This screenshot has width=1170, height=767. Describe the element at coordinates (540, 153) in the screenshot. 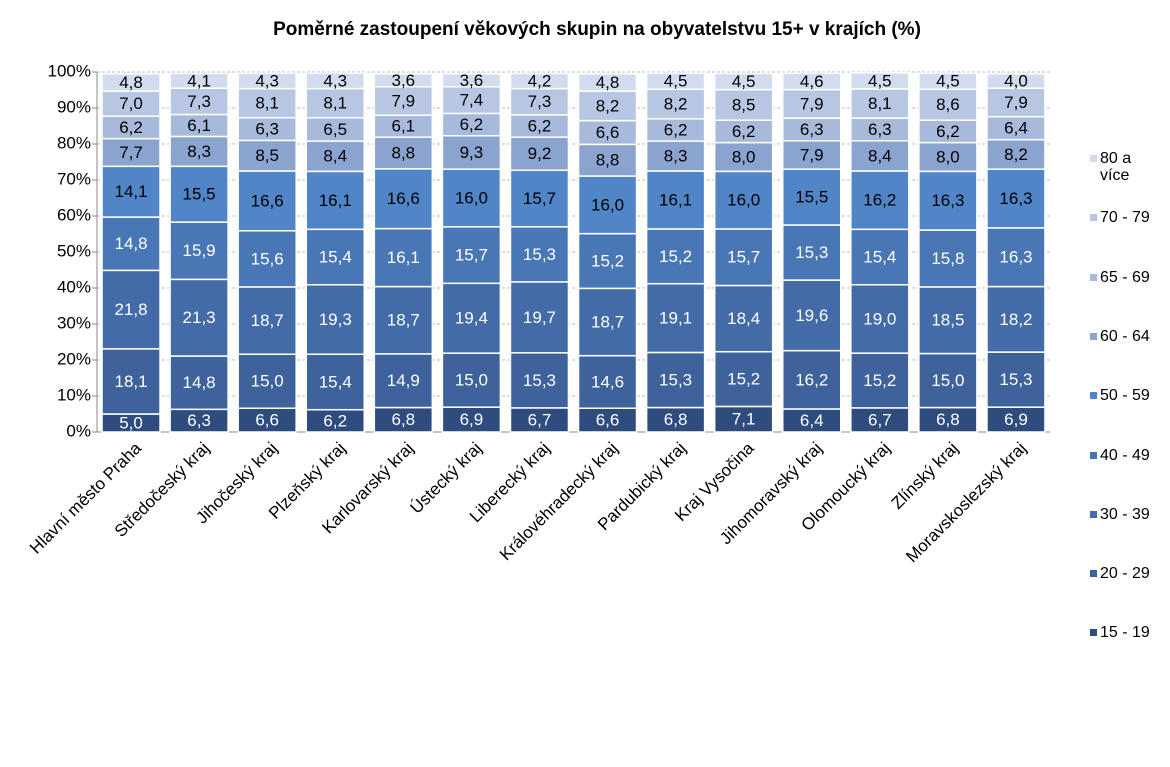

I see `data-label: 9,2` at that location.